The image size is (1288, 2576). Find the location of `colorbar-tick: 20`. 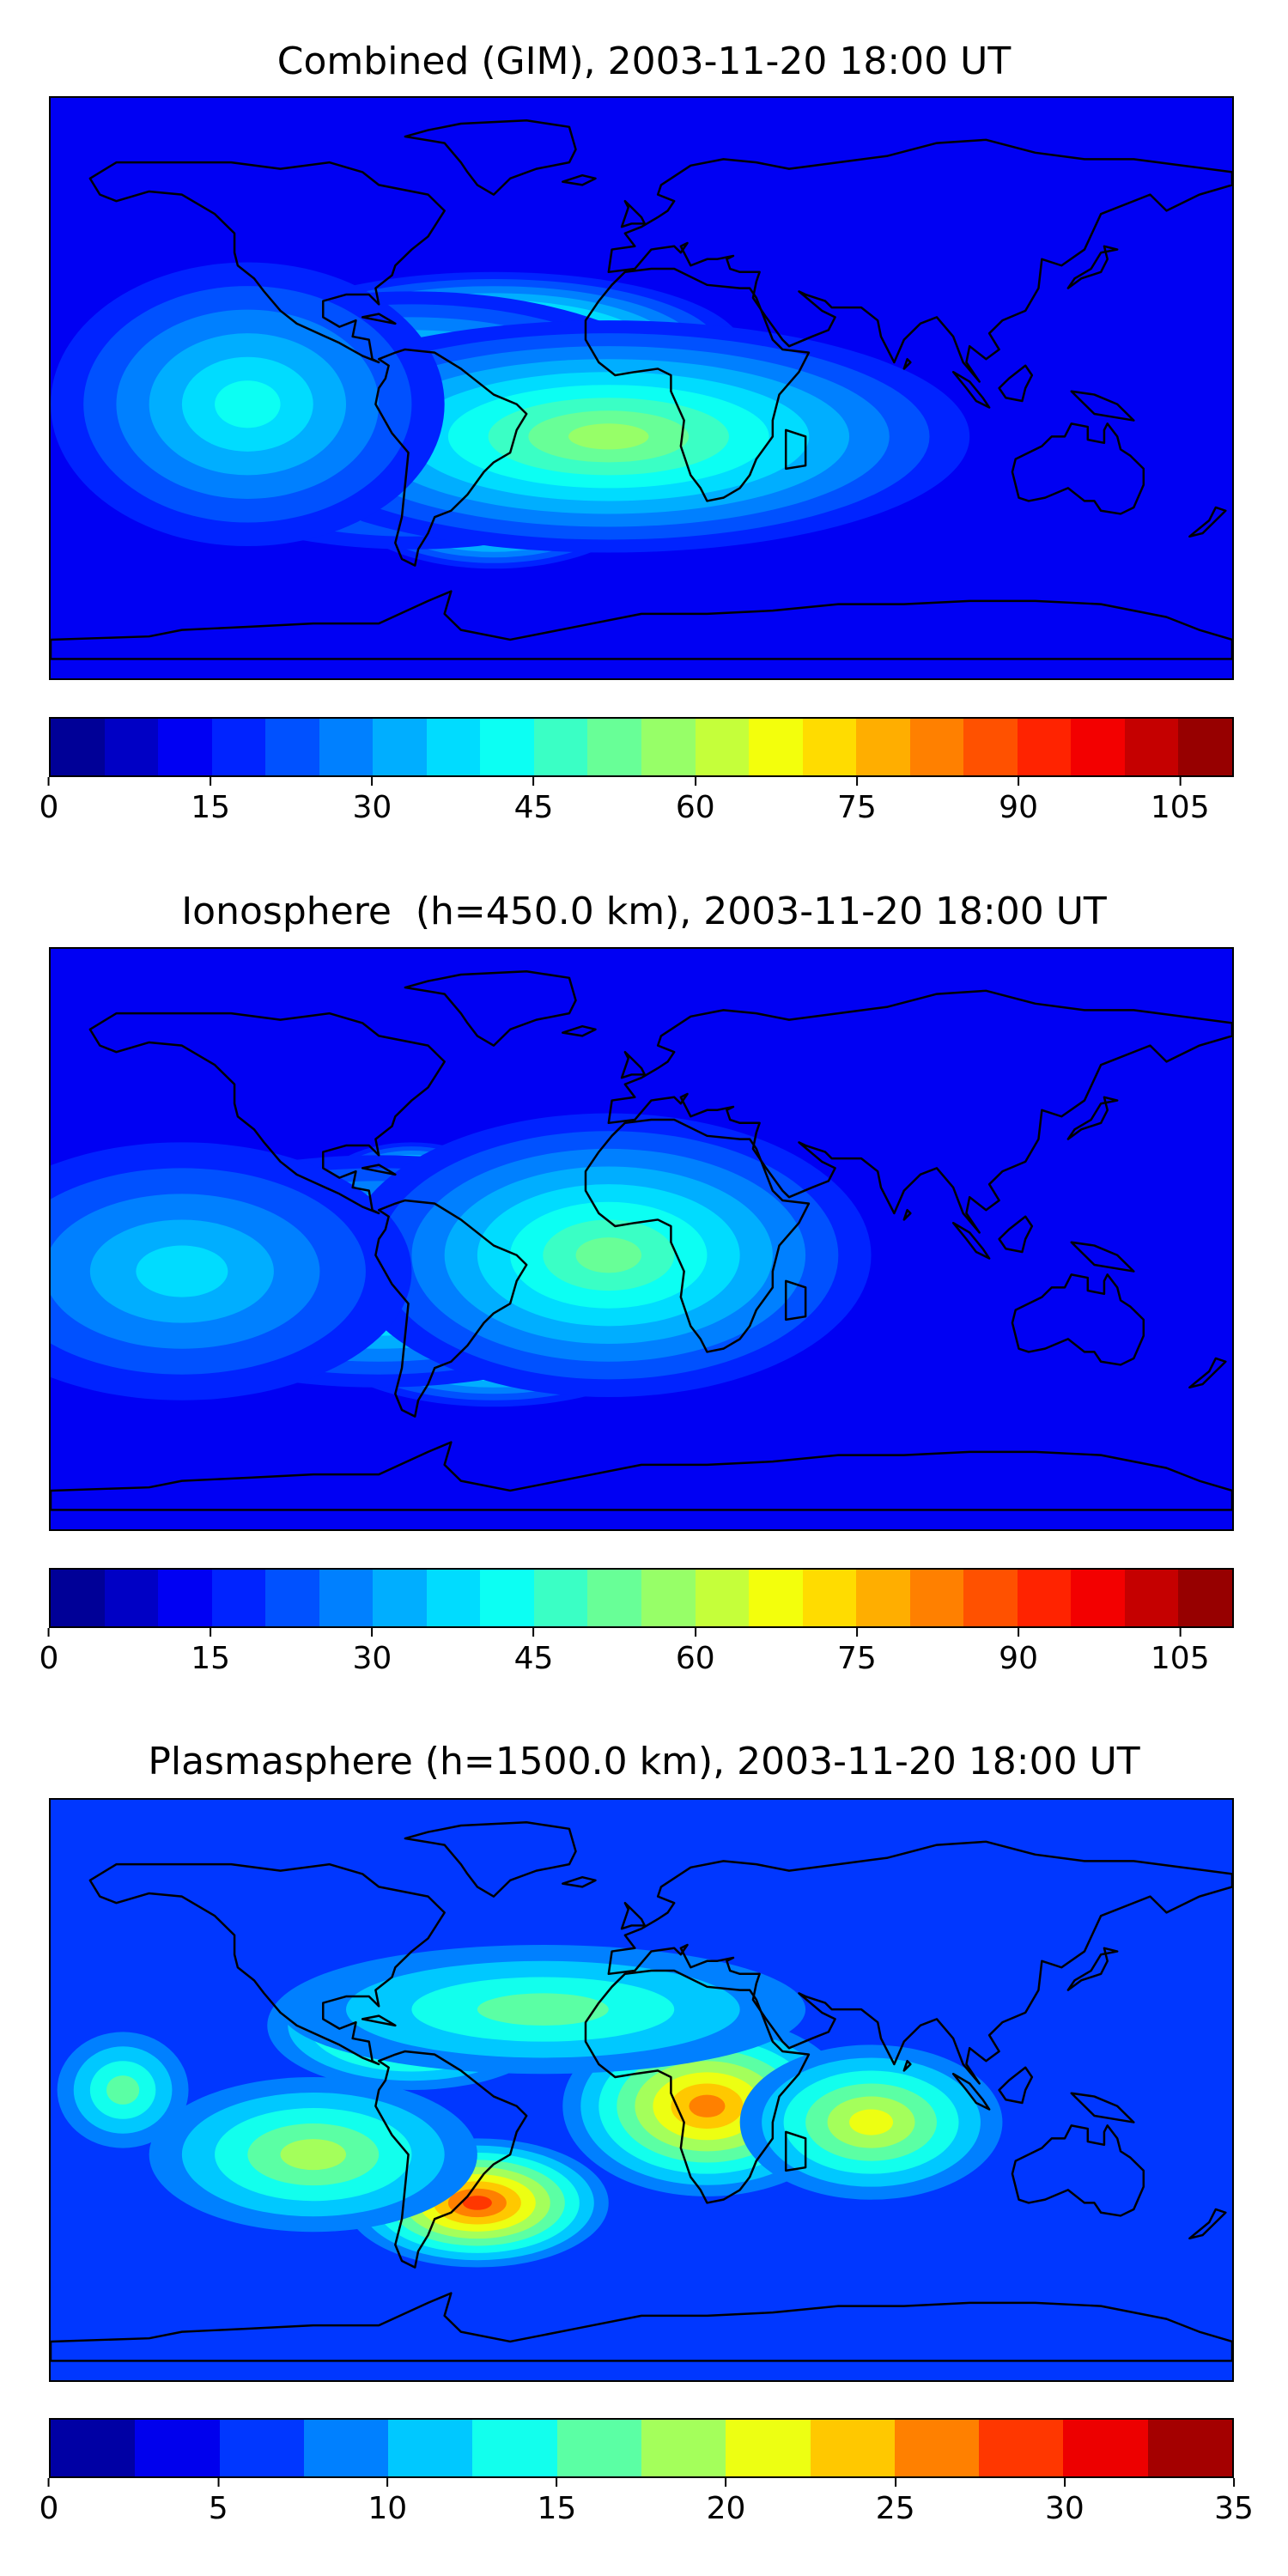

colorbar-tick: 20 is located at coordinates (726, 2503).